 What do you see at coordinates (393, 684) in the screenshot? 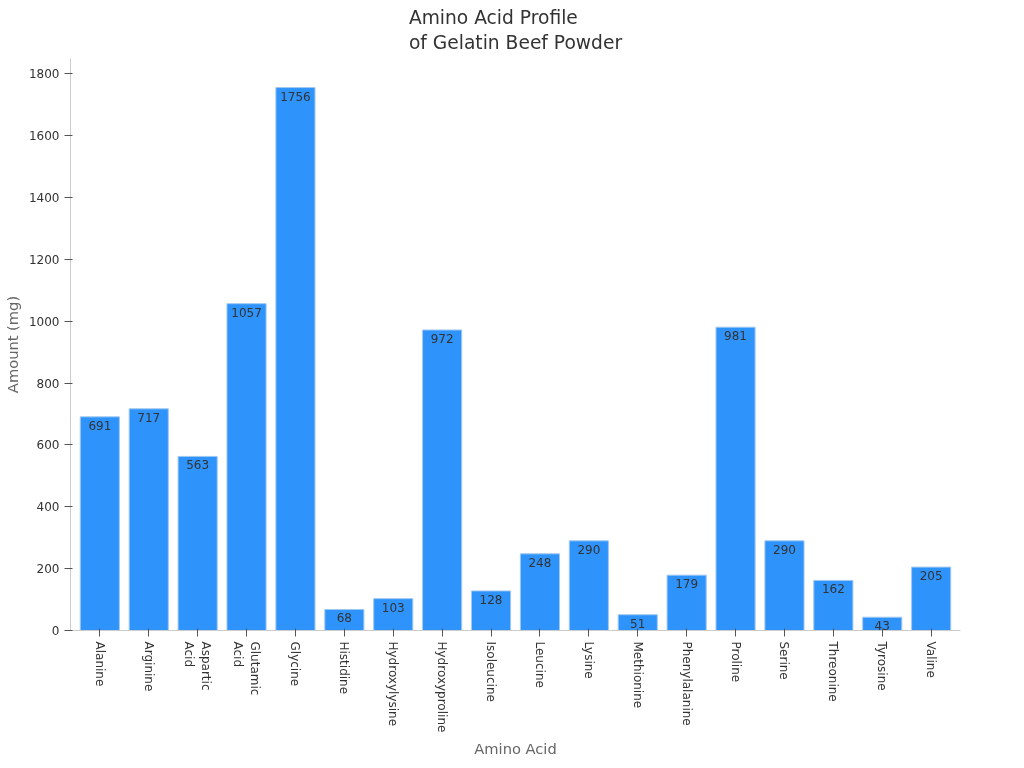
I see `x-tick-label: Hydroxylysine` at bounding box center [393, 684].